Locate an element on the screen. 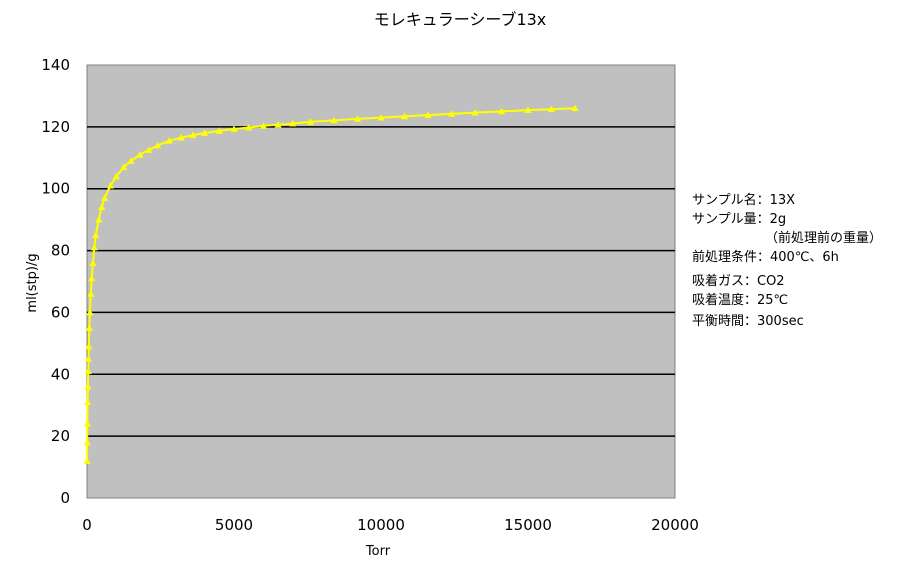  y-tick-labels: 0 20 40 60 80 100 120 140 is located at coordinates (55, 281).